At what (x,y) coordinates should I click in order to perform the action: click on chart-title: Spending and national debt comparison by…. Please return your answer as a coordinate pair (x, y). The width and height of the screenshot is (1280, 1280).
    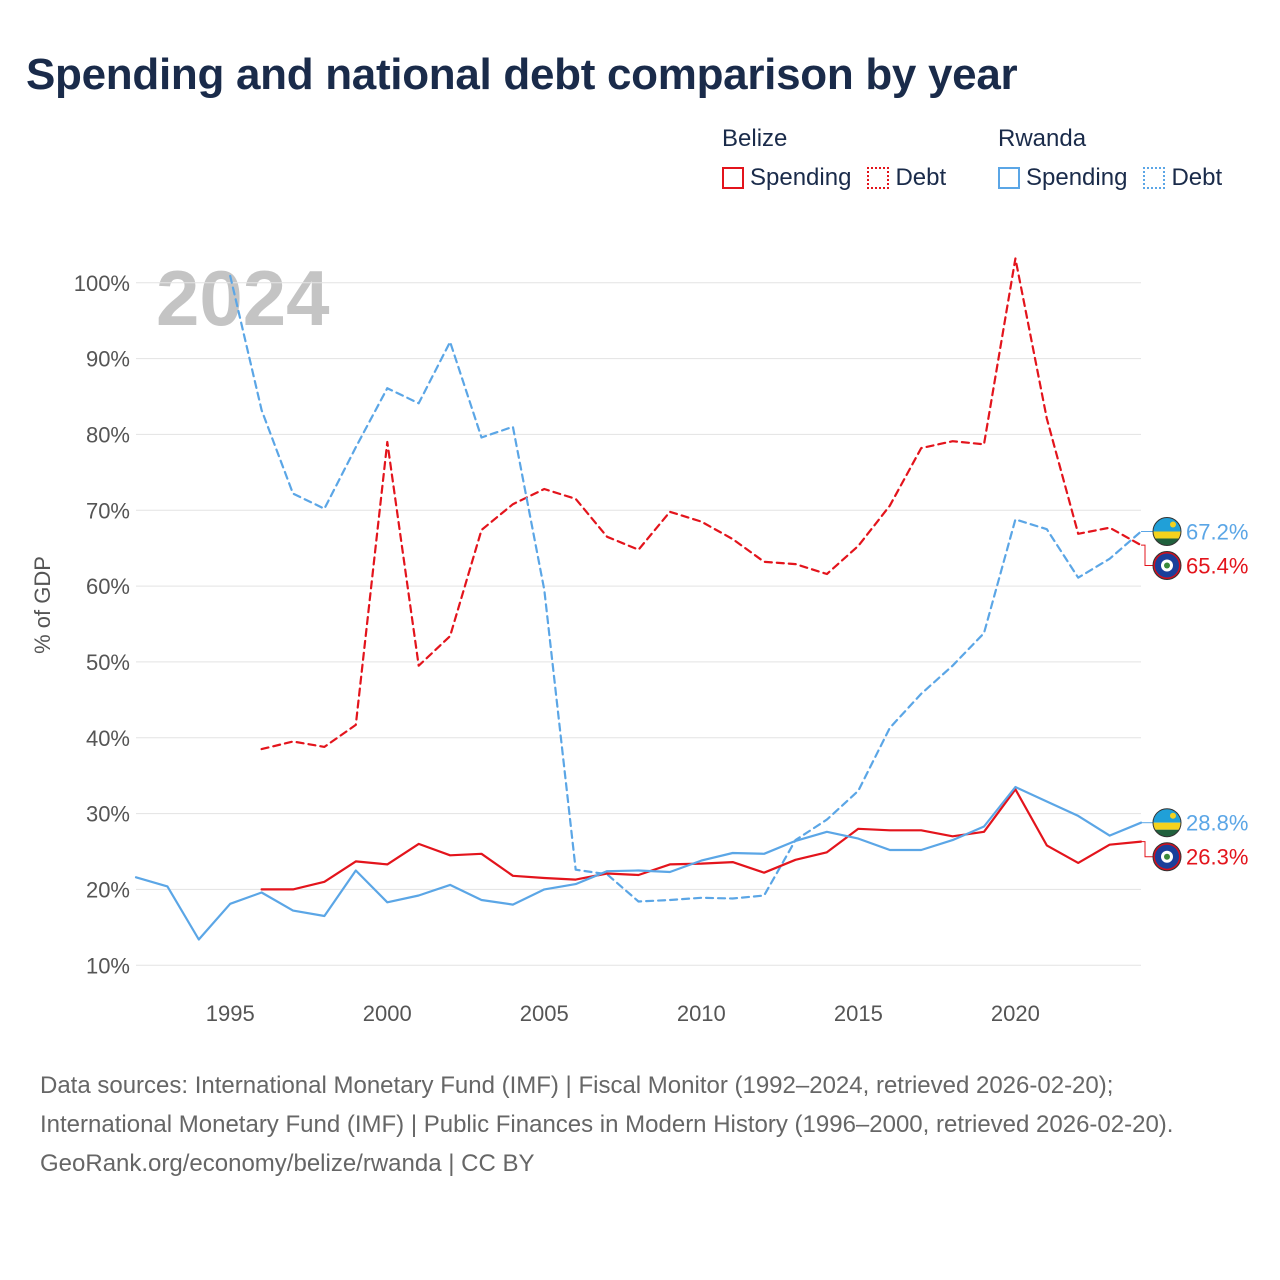
    Looking at the image, I should click on (522, 74).